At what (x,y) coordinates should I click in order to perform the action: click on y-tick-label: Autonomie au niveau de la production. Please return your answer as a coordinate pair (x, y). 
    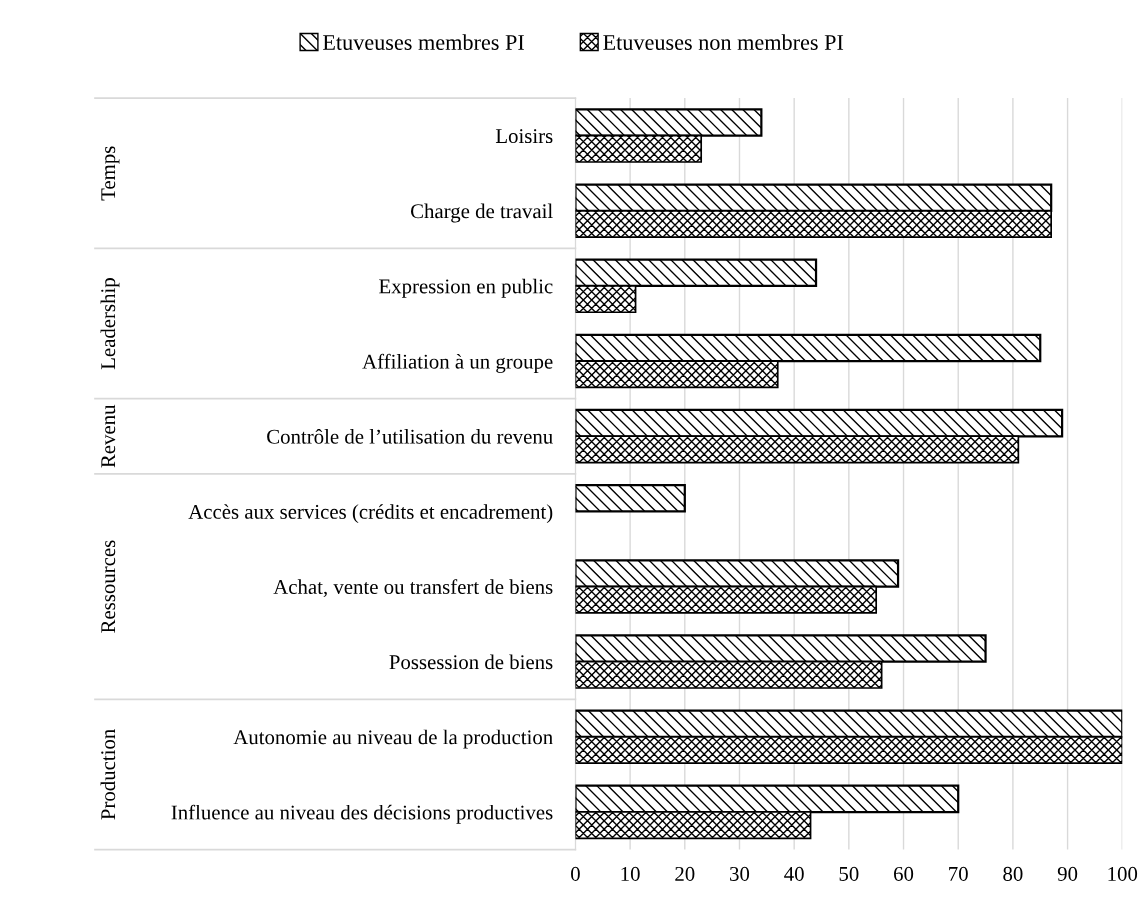
    Looking at the image, I should click on (393, 739).